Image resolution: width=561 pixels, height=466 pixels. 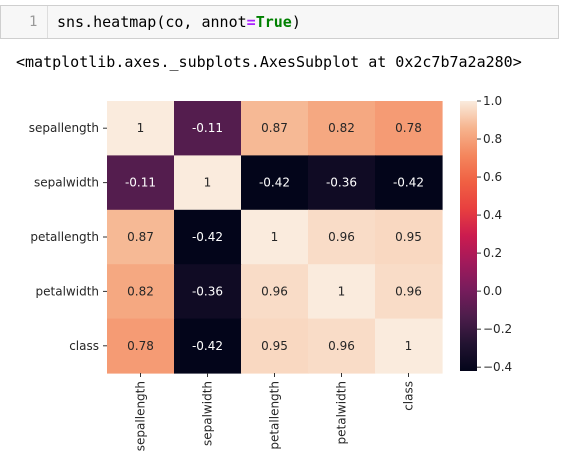 What do you see at coordinates (497, 367) in the screenshot?
I see `colorbar-tick-label: −0.4` at bounding box center [497, 367].